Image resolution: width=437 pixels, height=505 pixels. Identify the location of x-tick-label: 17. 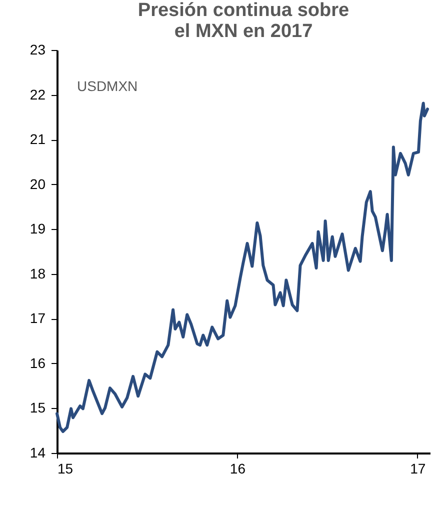
(418, 468).